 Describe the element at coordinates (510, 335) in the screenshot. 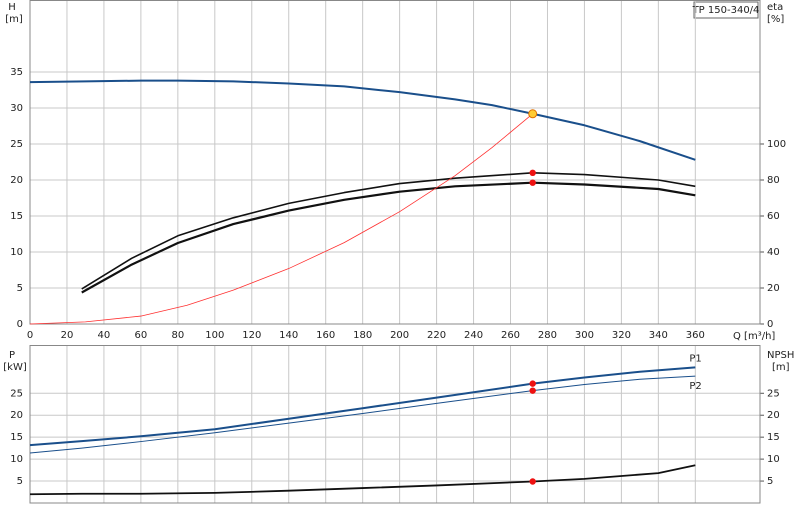

I see `x-tick-label: 260` at that location.